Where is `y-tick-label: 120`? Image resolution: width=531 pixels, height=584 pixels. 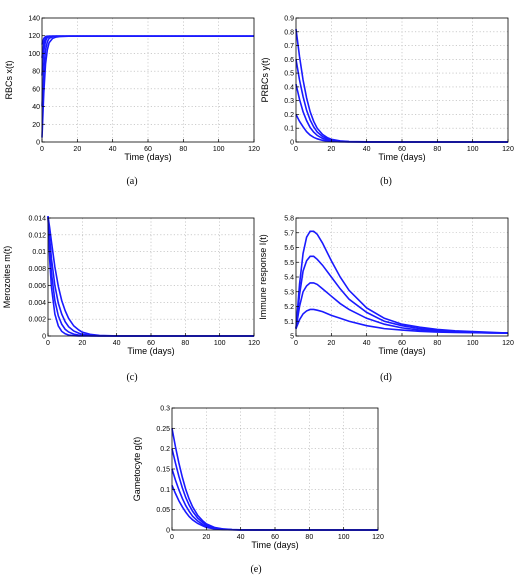 y-tick-label: 120 is located at coordinates (34, 36).